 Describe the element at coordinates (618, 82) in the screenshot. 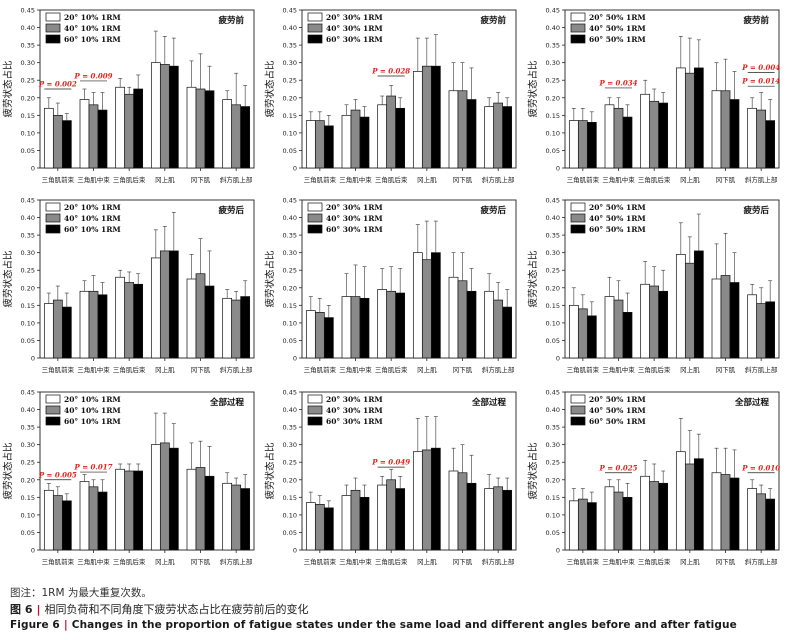

I see `significance-p-value: P = 0.034` at that location.